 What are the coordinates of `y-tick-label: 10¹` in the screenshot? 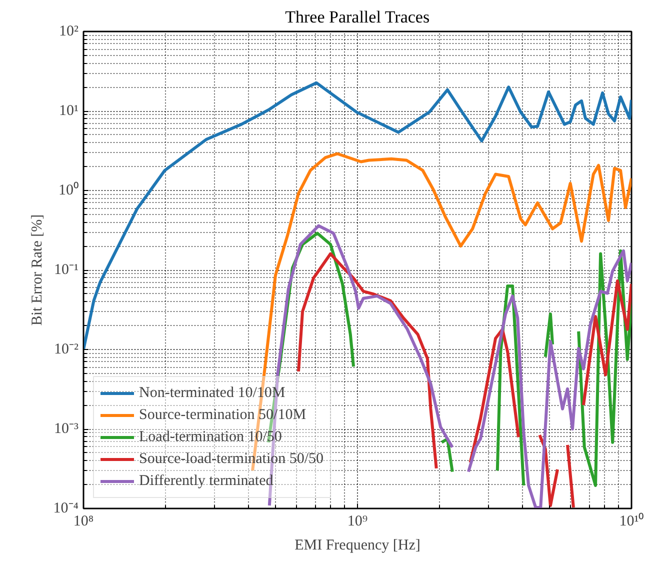 It's located at (69, 111).